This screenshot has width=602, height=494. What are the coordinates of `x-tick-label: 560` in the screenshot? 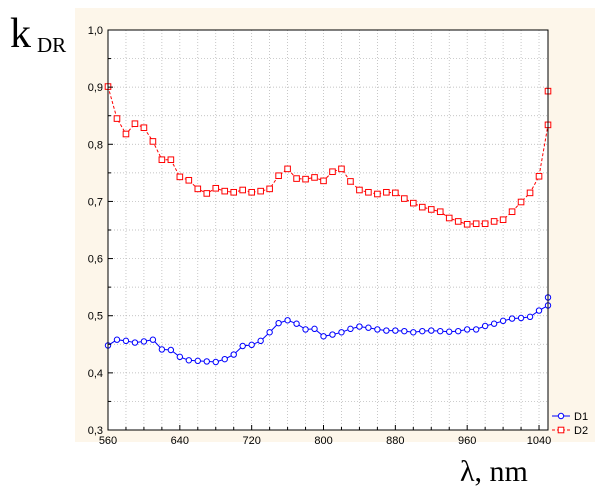 It's located at (108, 441).